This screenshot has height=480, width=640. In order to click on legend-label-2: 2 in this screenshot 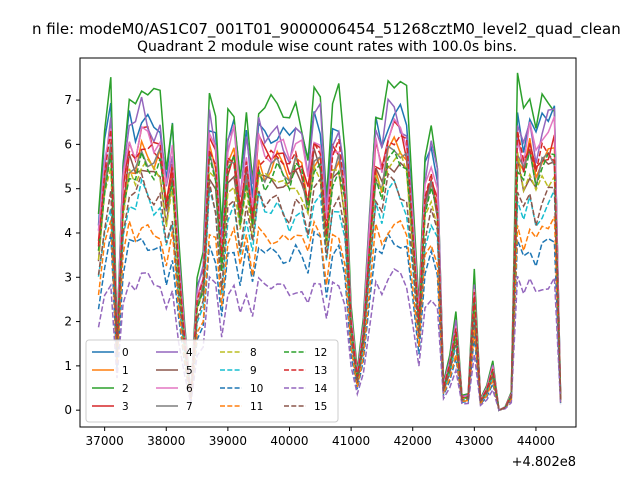, I will do `click(125, 389)`.